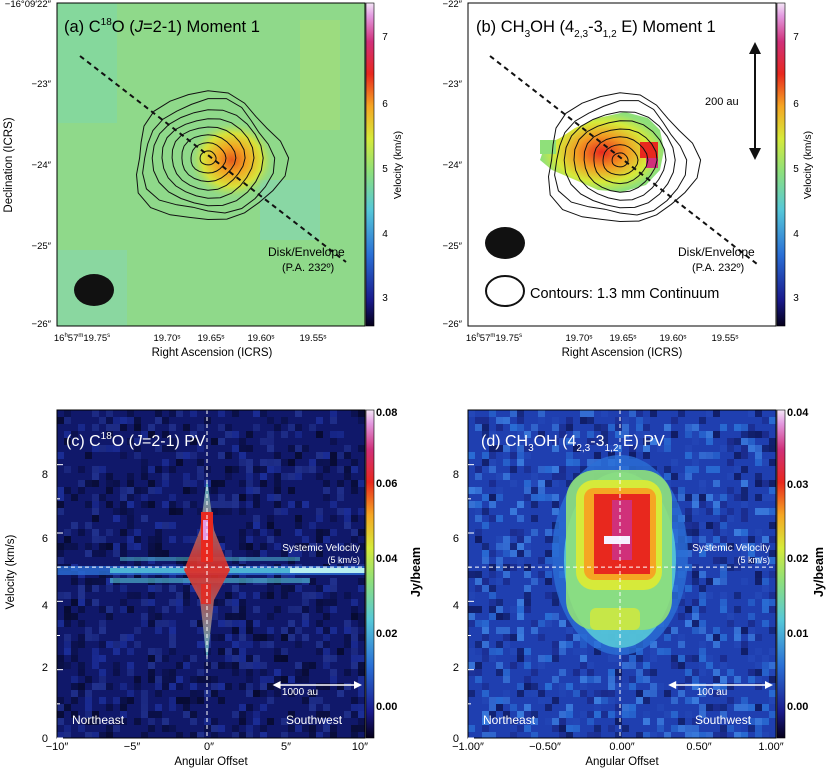 The image size is (831, 771). What do you see at coordinates (505, 243) in the screenshot?
I see `panel-b-beam` at bounding box center [505, 243].